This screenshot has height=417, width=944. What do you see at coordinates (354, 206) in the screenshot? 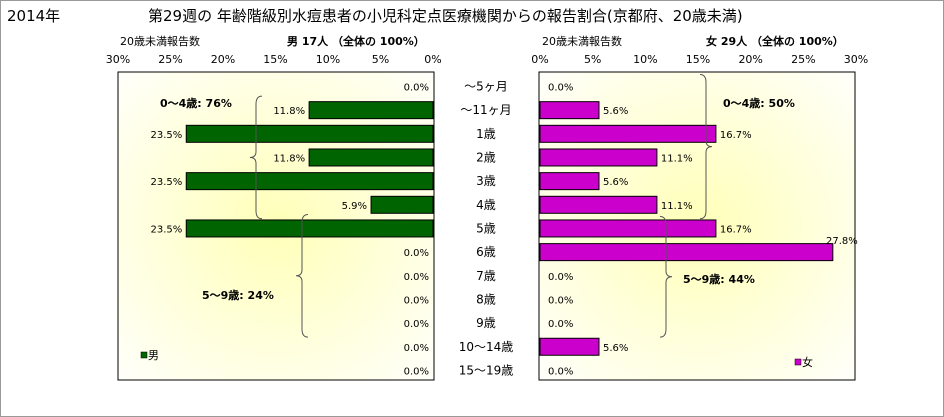
I see `male-data-label: 5.9%` at bounding box center [354, 206].